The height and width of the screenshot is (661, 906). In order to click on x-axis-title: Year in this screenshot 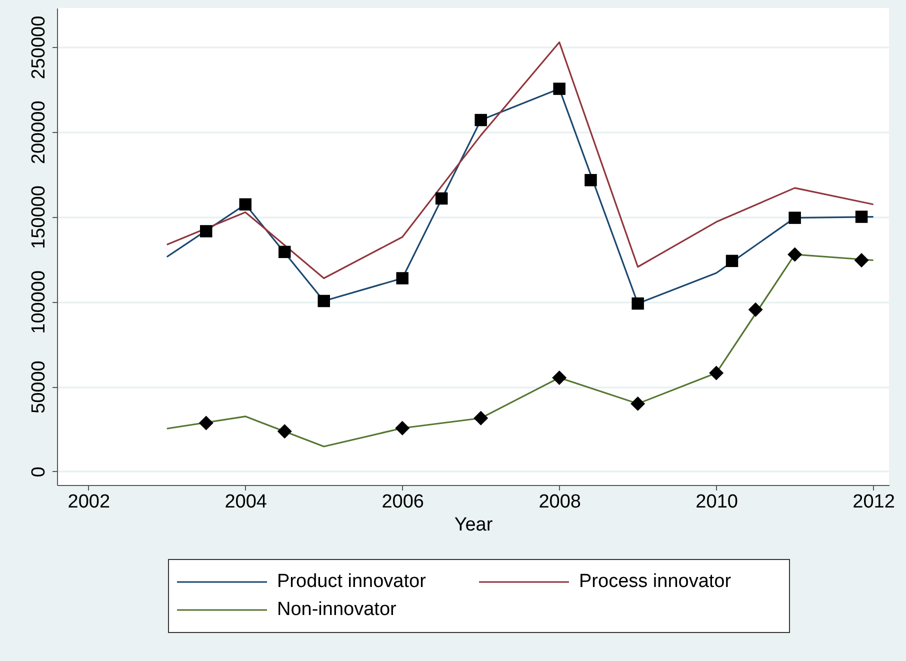, I will do `click(474, 525)`.